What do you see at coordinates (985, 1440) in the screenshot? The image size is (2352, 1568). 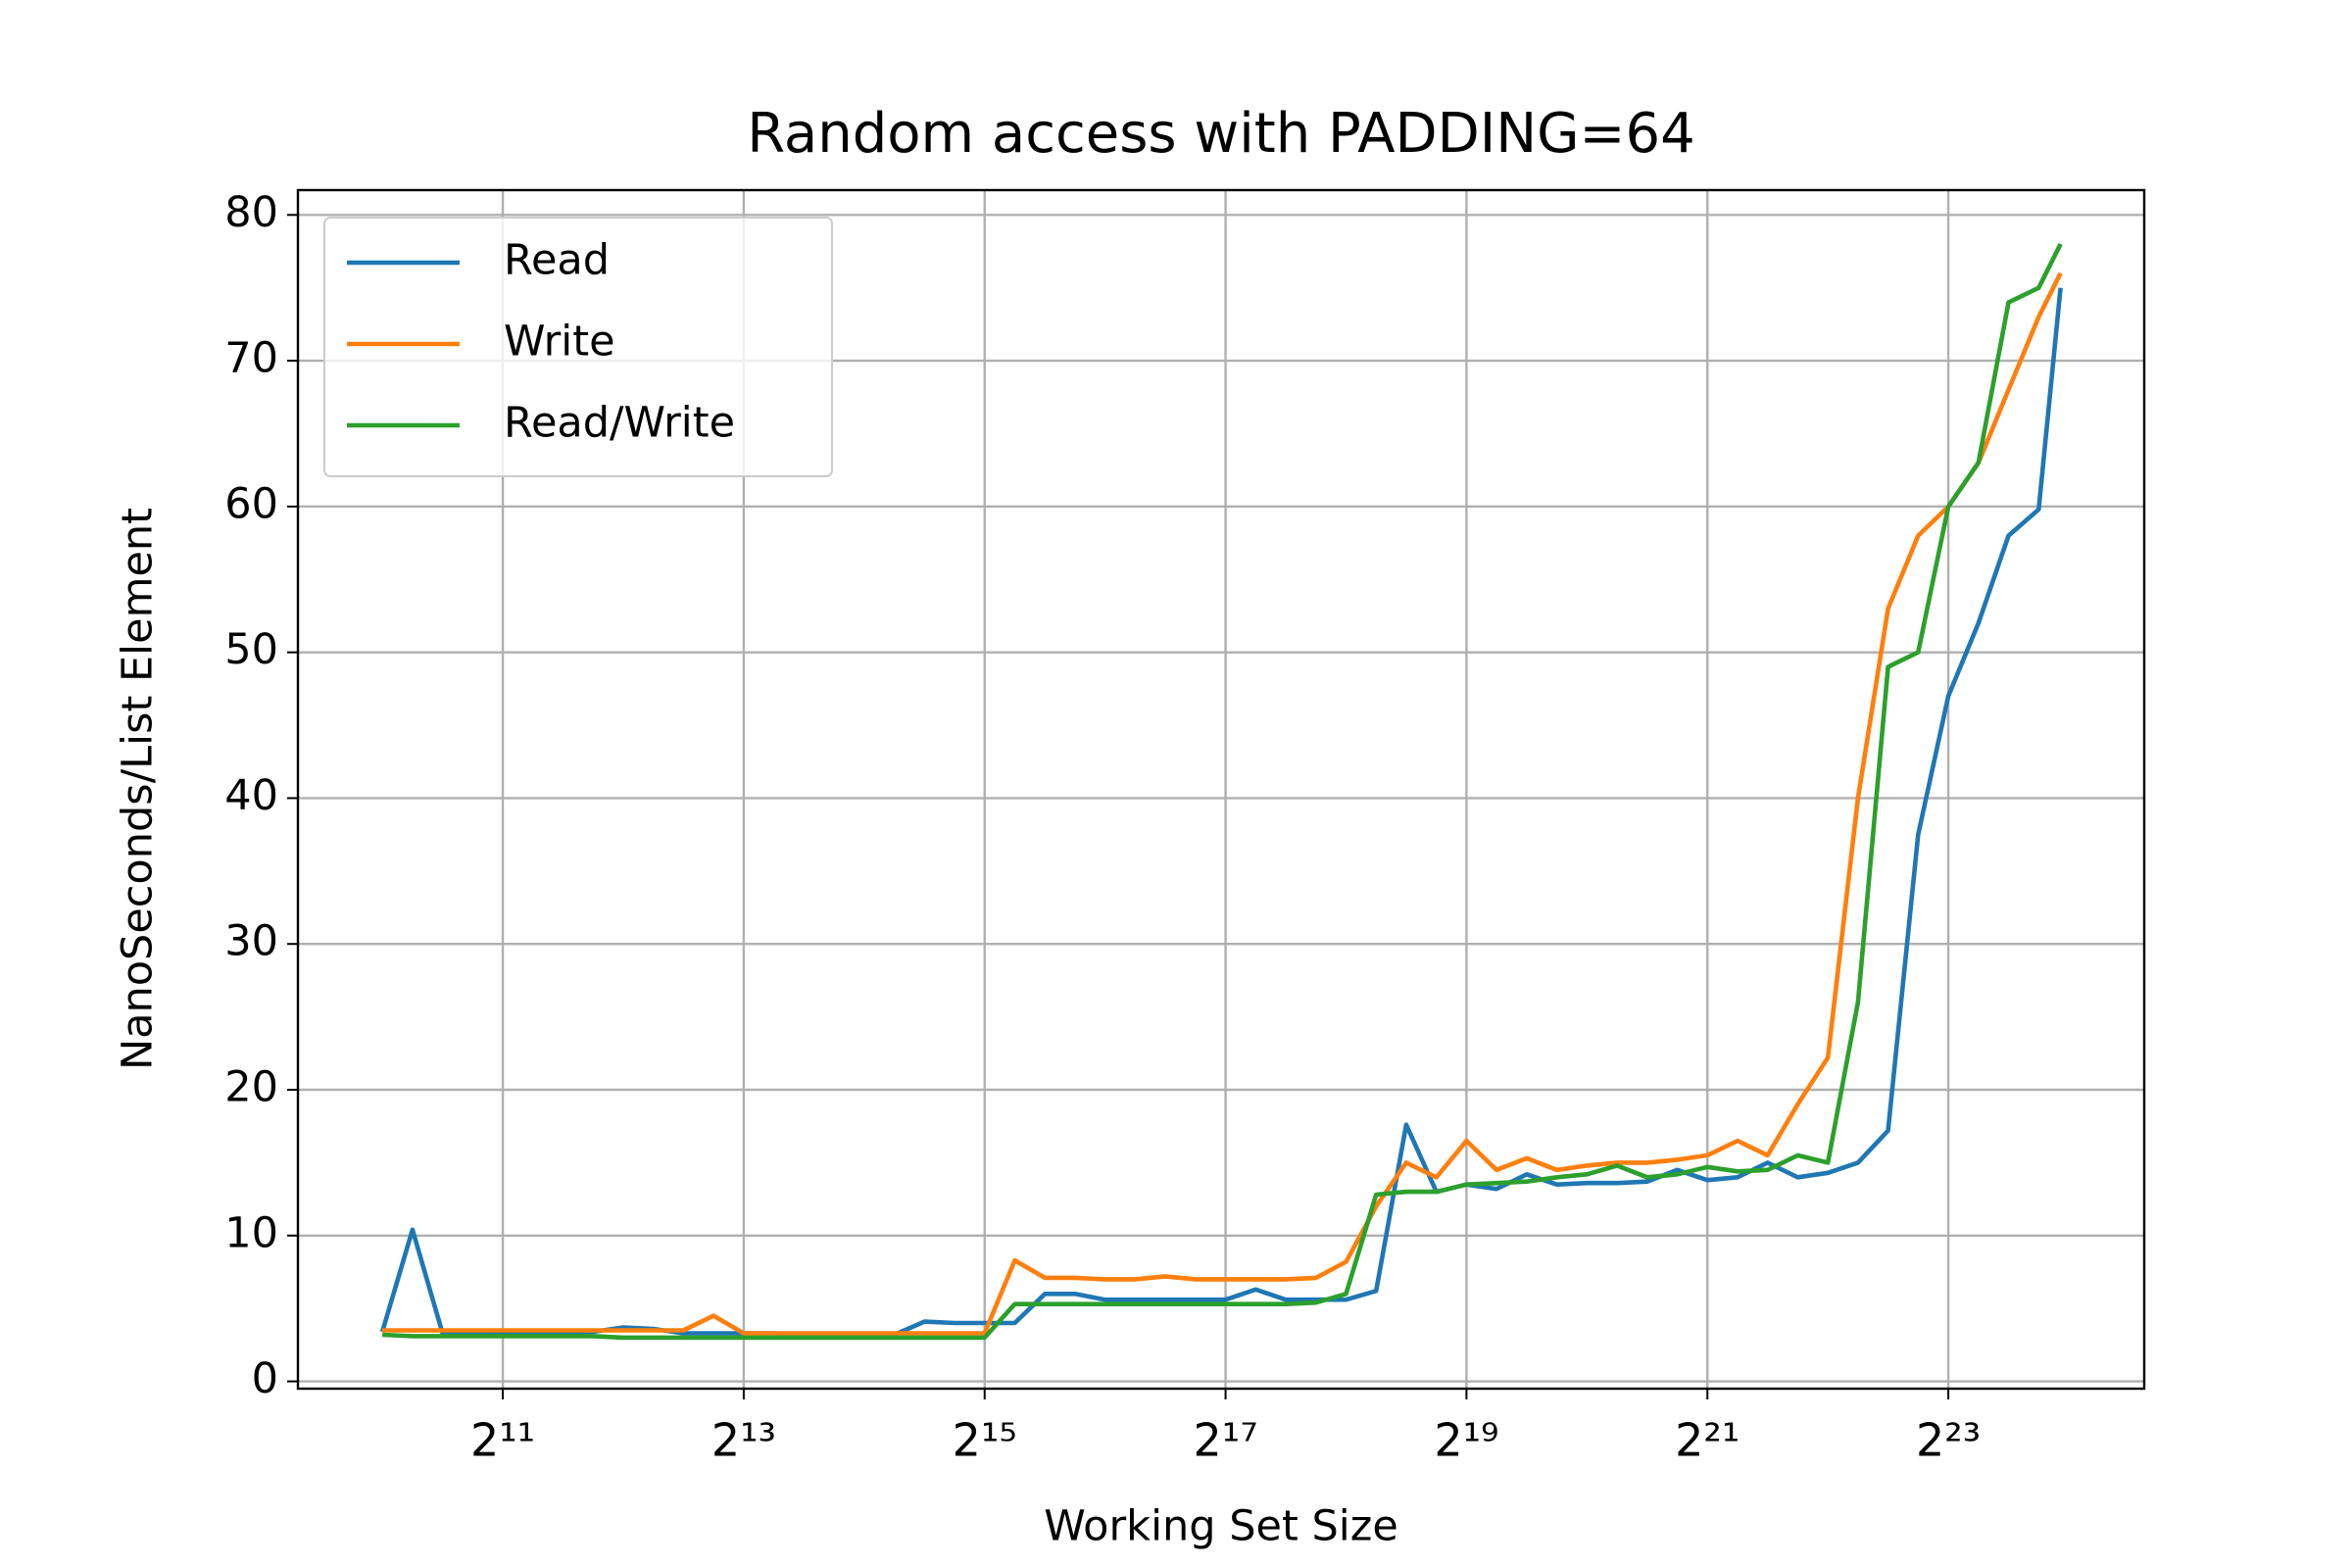 I see `x-tick-label: 2¹⁵` at bounding box center [985, 1440].